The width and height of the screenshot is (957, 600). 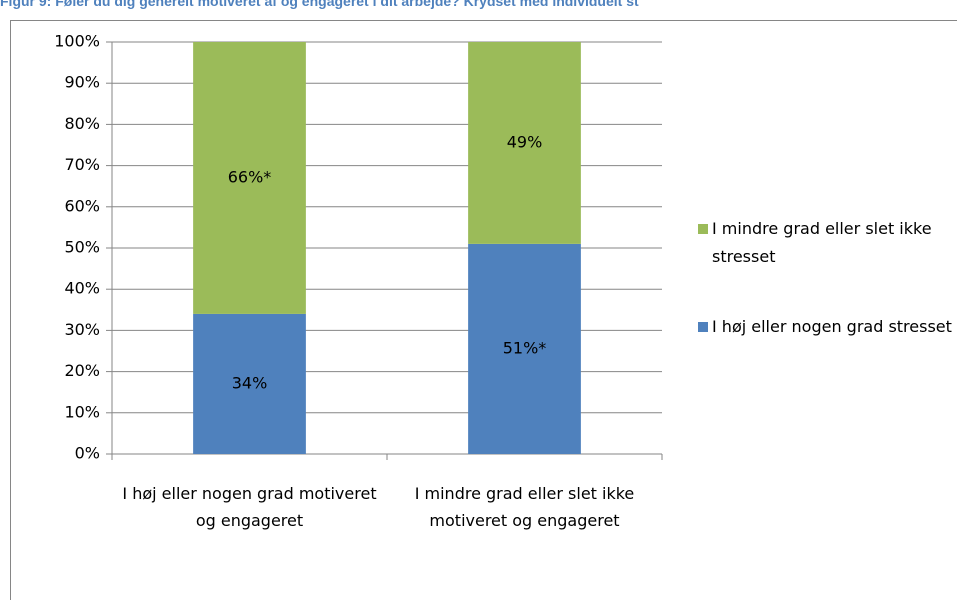 I want to click on y-tick-label: 80%, so click(x=82, y=123).